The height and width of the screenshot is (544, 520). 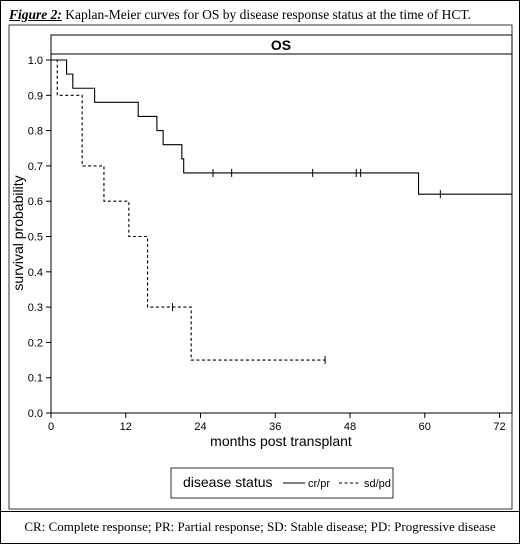 What do you see at coordinates (35, 61) in the screenshot?
I see `y-tick-label: 1.0` at bounding box center [35, 61].